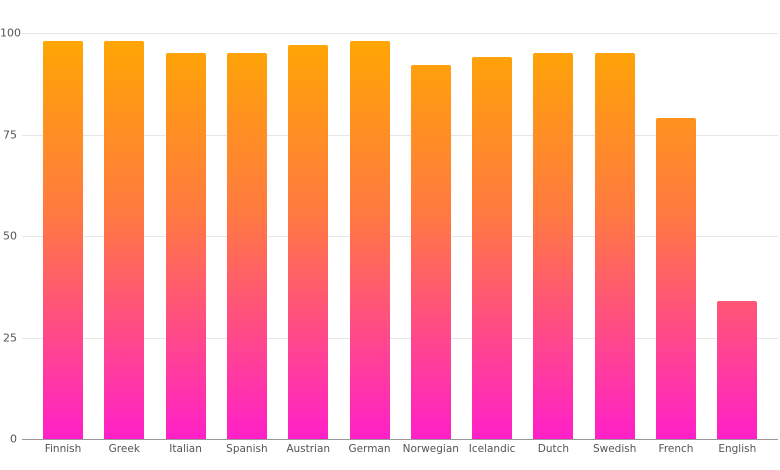 This screenshot has width=780, height=470. Describe the element at coordinates (676, 278) in the screenshot. I see `bar-french` at that location.